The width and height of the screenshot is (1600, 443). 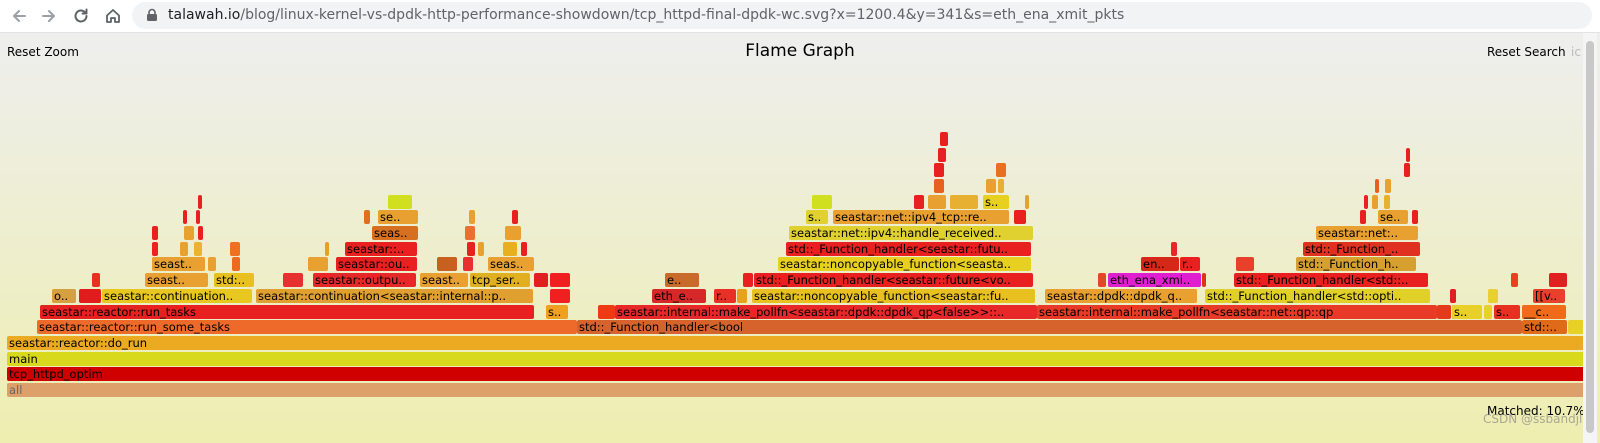 I want to click on vertical-scrollbar, so click(x=1590, y=238).